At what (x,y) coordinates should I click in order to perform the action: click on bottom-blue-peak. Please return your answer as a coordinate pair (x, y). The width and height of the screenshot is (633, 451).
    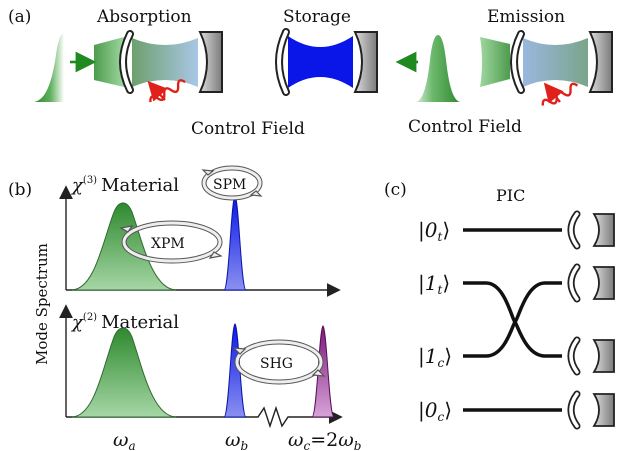
    Looking at the image, I should click on (235, 370).